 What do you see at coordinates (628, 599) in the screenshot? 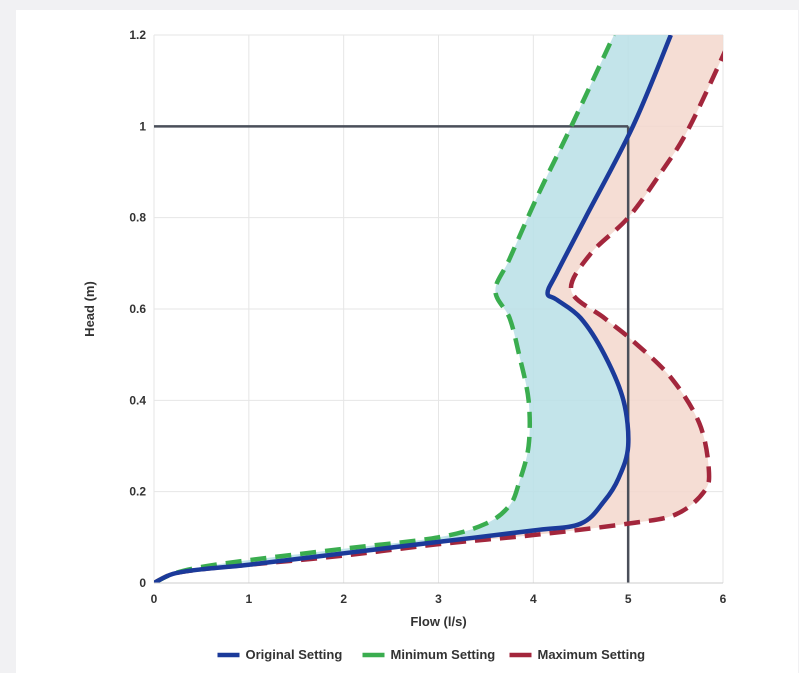
I see `x-tick-label: 5` at bounding box center [628, 599].